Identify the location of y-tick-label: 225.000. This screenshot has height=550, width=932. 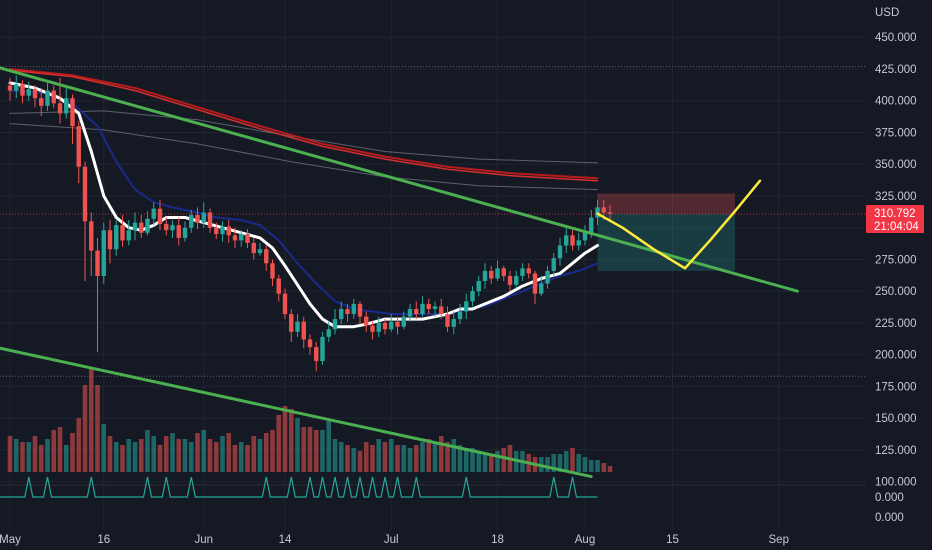
(896, 324).